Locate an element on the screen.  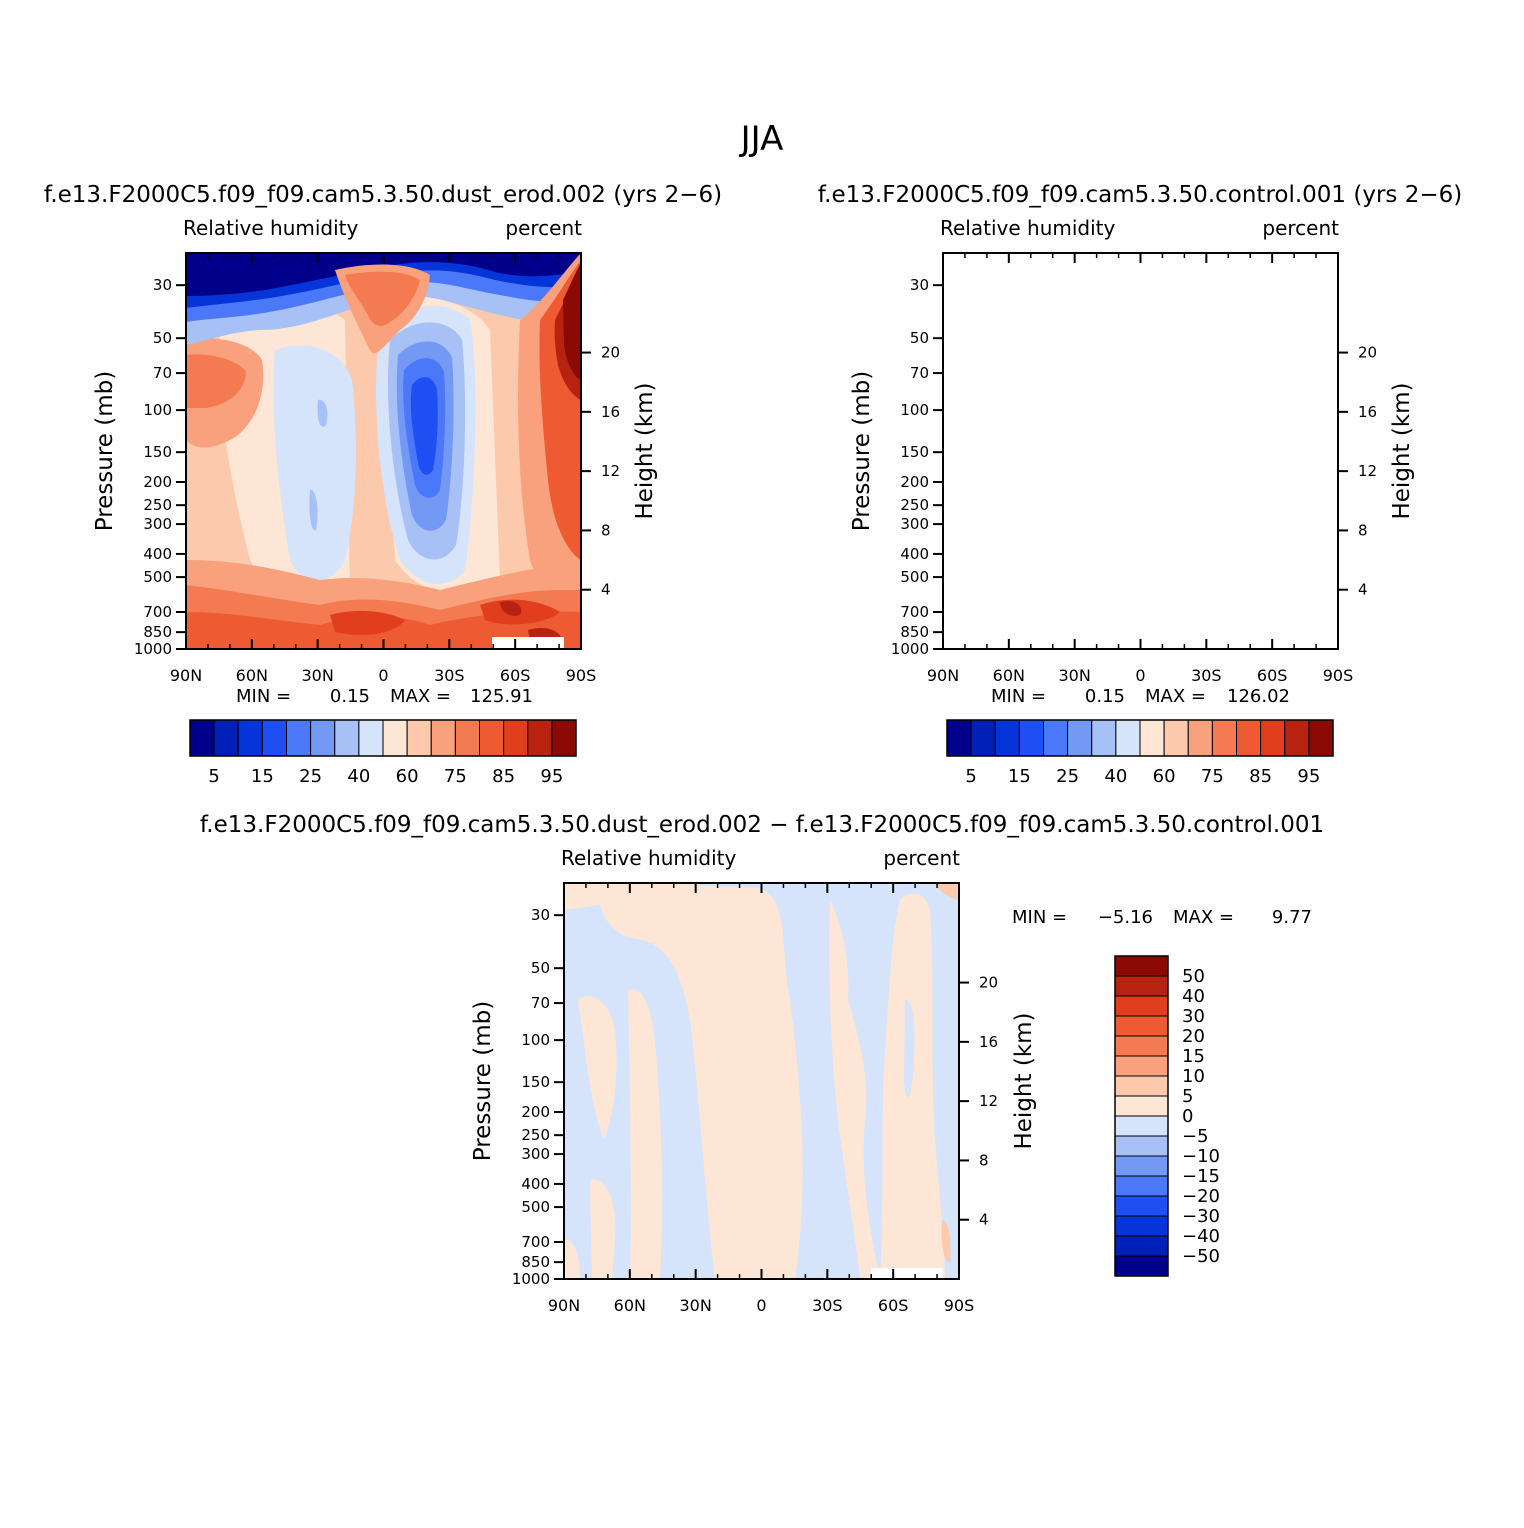
y-tick-label: 500 is located at coordinates (535, 1207).